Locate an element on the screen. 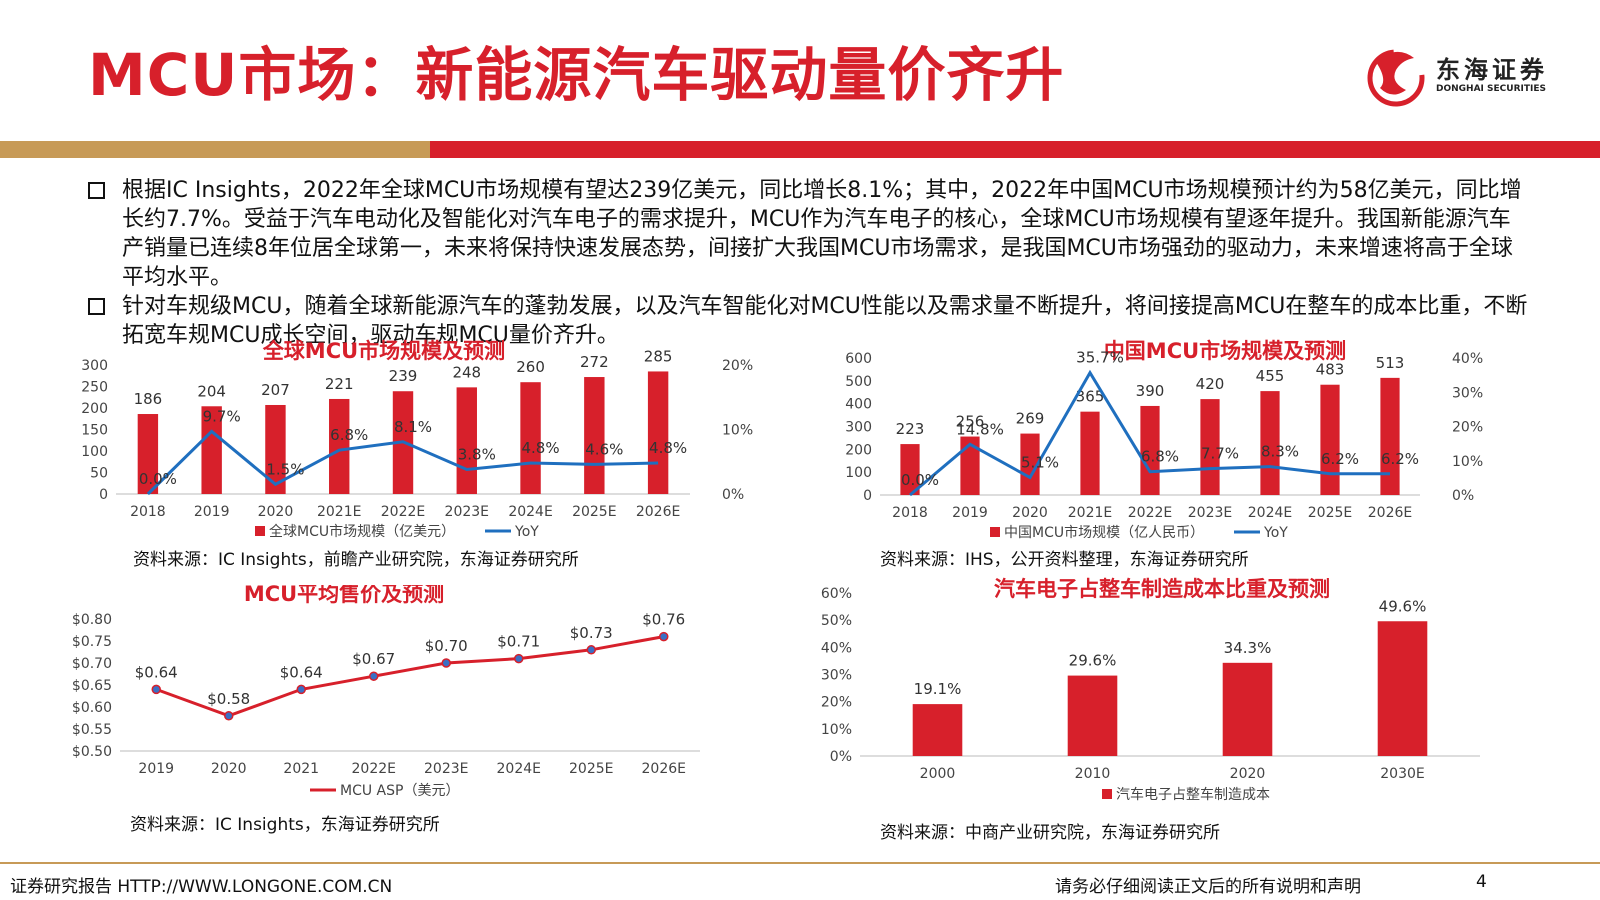 This screenshot has width=1600, height=900. bar-value-label: 272 is located at coordinates (594, 362).